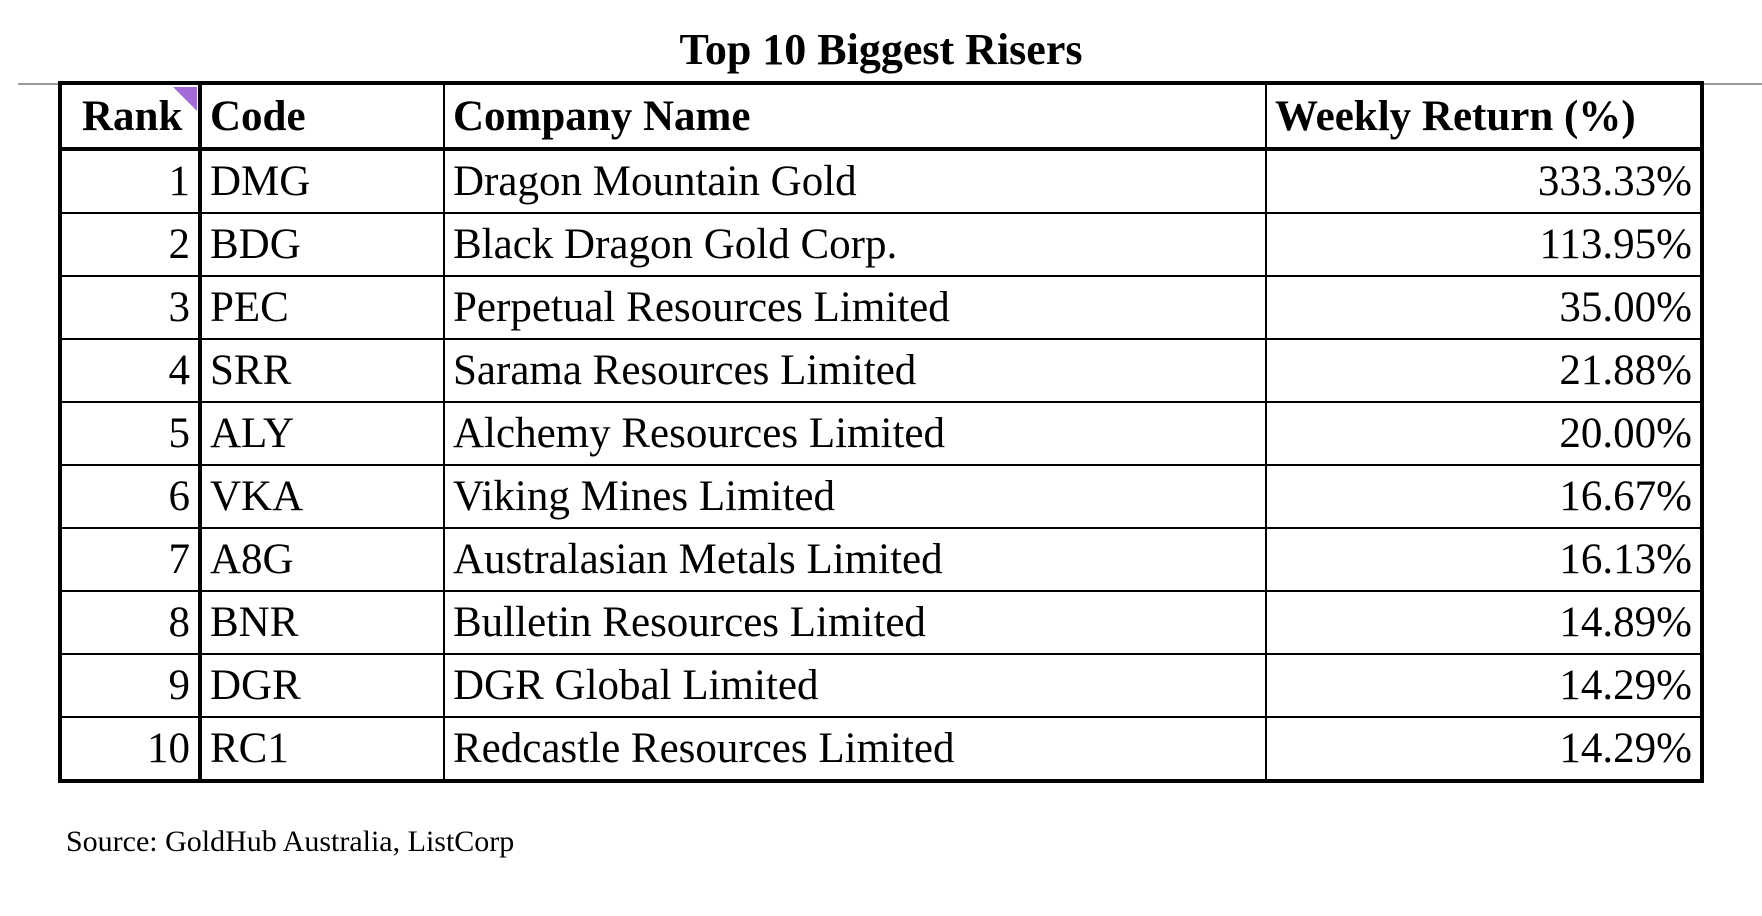 This screenshot has height=916, width=1762. Describe the element at coordinates (130, 116) in the screenshot. I see `header-rank: Rank` at that location.